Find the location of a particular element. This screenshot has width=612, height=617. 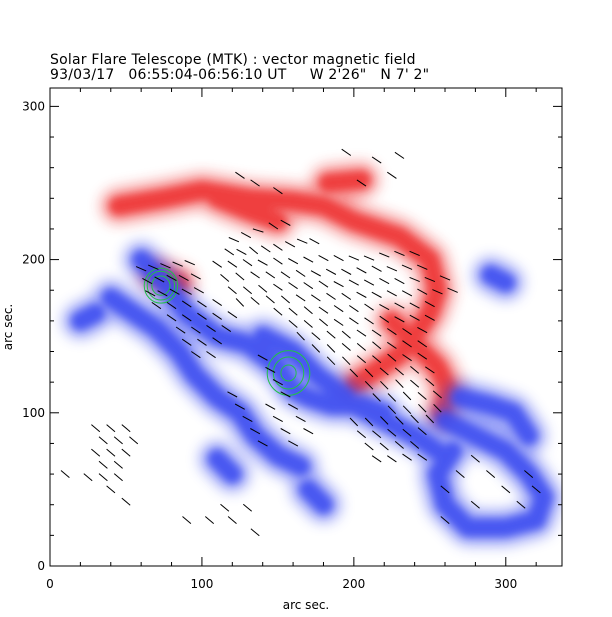

x-axis-label: arc sec. is located at coordinates (306, 605).